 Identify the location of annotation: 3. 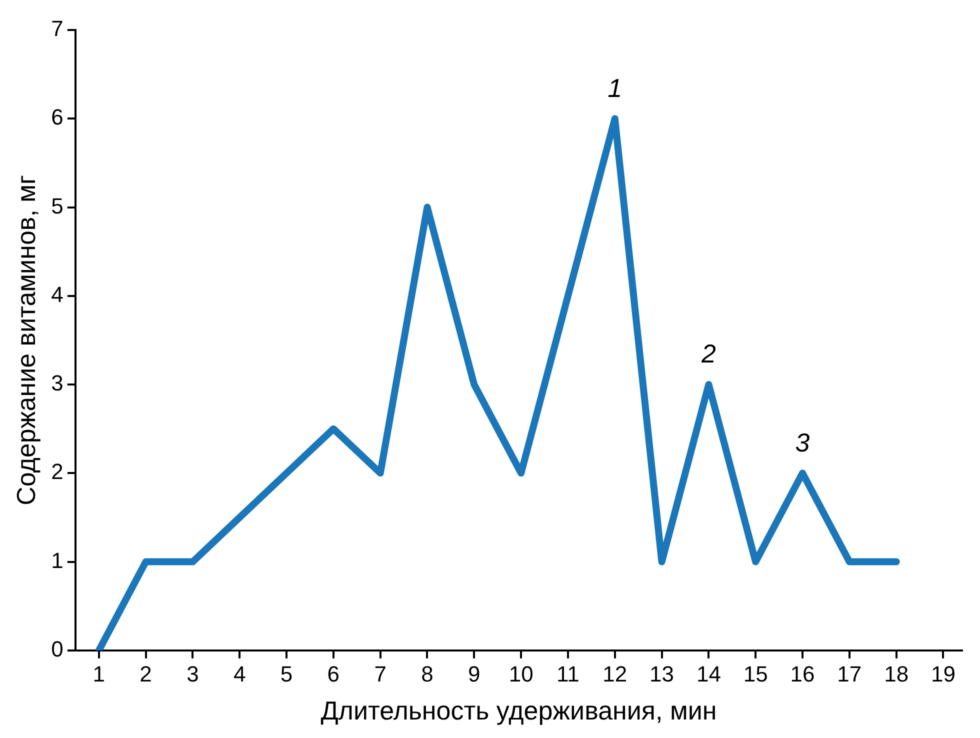
(802, 442).